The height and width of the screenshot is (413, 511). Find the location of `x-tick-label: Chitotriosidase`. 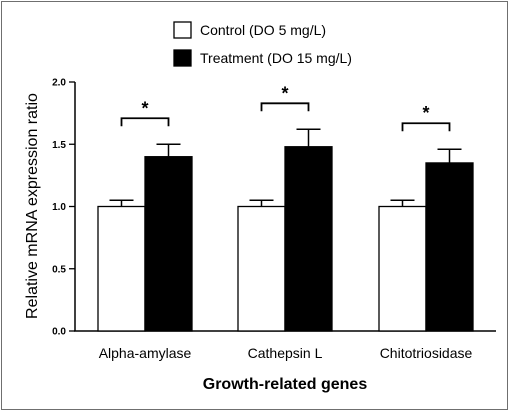

x-tick-label: Chitotriosidase is located at coordinates (426, 353).